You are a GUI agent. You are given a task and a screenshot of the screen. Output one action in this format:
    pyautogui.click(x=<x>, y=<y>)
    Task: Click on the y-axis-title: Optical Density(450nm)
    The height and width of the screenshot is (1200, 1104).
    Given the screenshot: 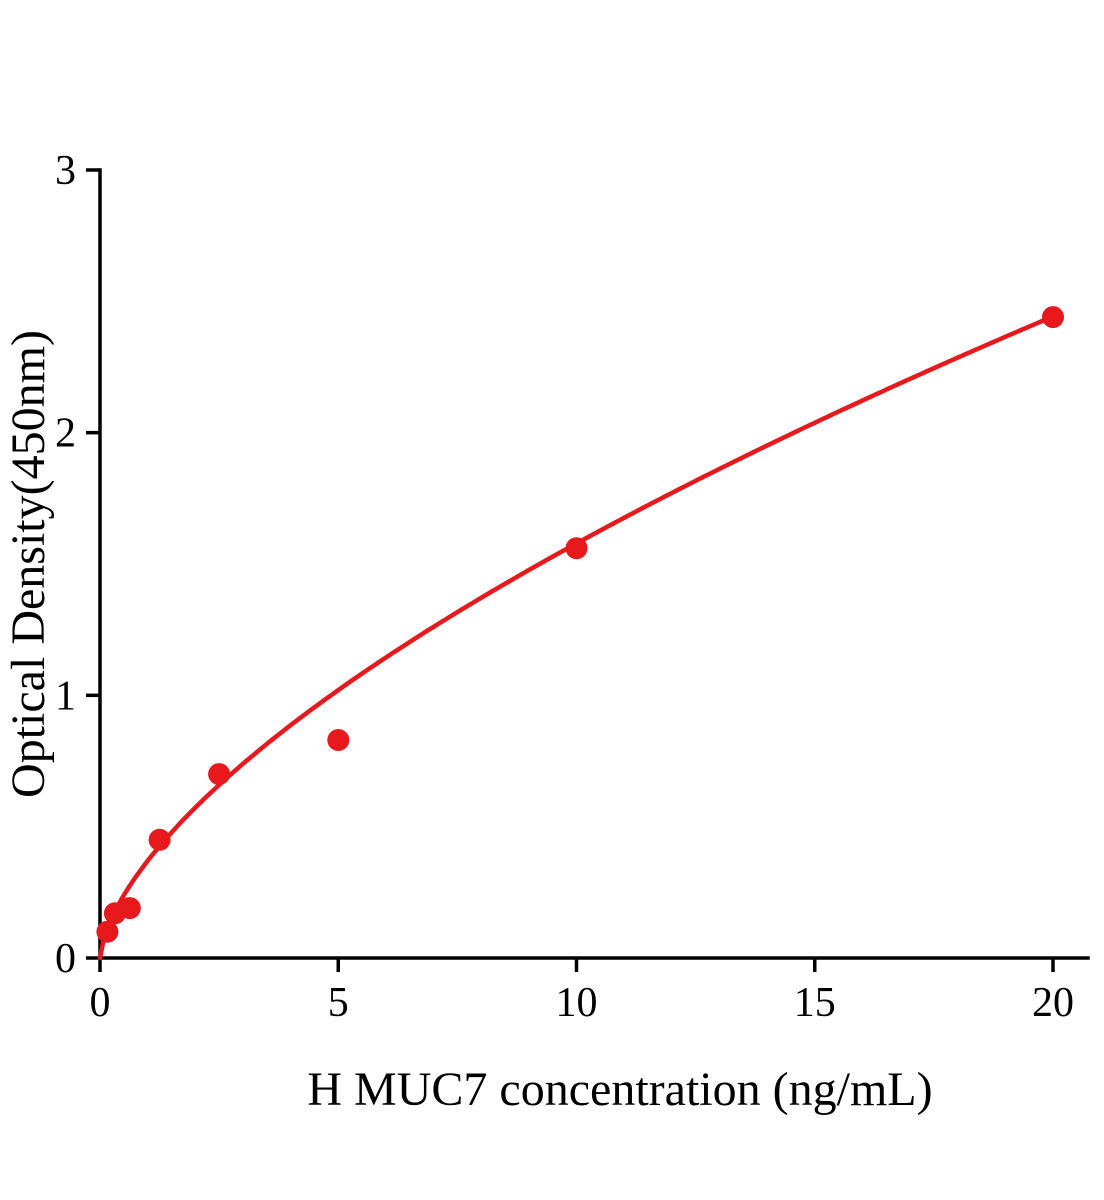 What is the action you would take?
    pyautogui.click(x=28, y=564)
    